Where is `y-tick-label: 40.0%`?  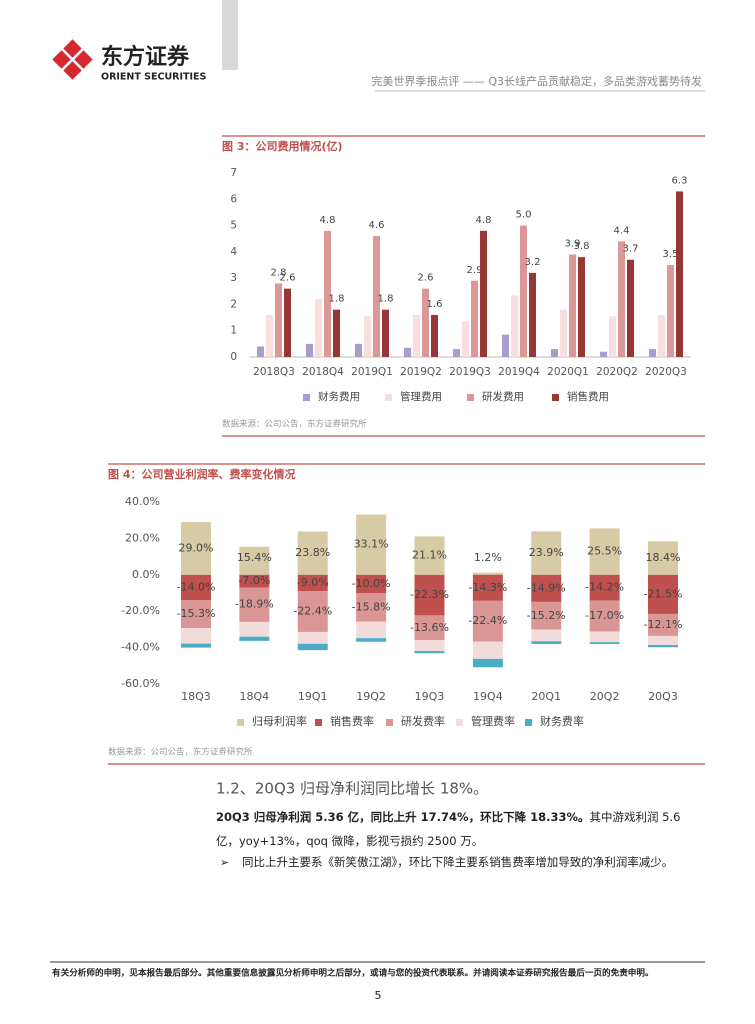
y-tick-label: 40.0% is located at coordinates (142, 501).